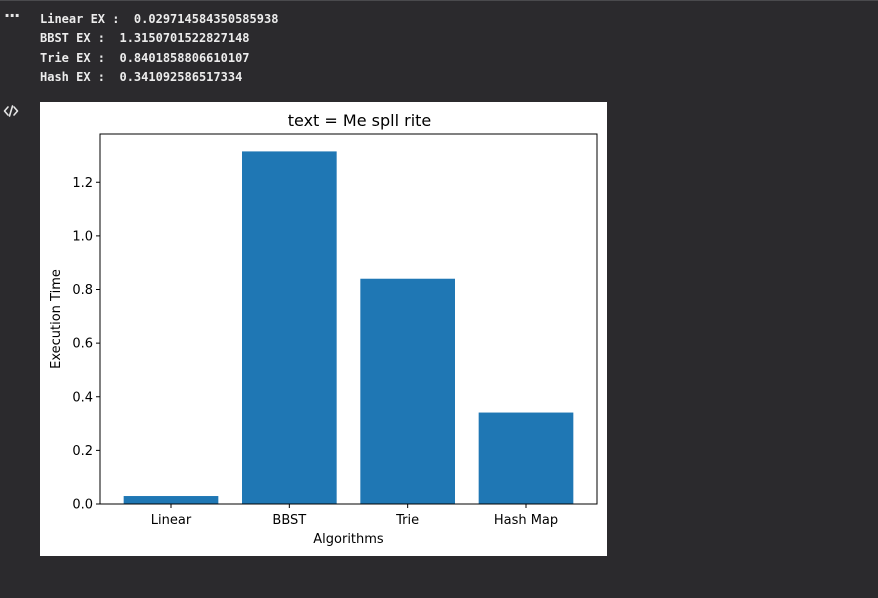 This screenshot has height=598, width=878. What do you see at coordinates (407, 391) in the screenshot?
I see `bar-trie` at bounding box center [407, 391].